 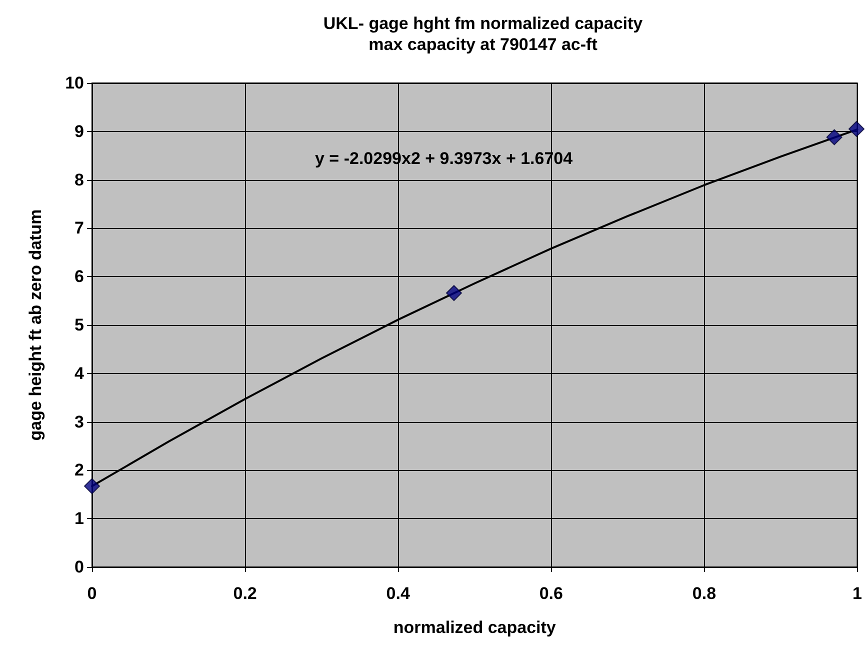 I want to click on x-axis-title: normalized capacity, so click(x=474, y=627).